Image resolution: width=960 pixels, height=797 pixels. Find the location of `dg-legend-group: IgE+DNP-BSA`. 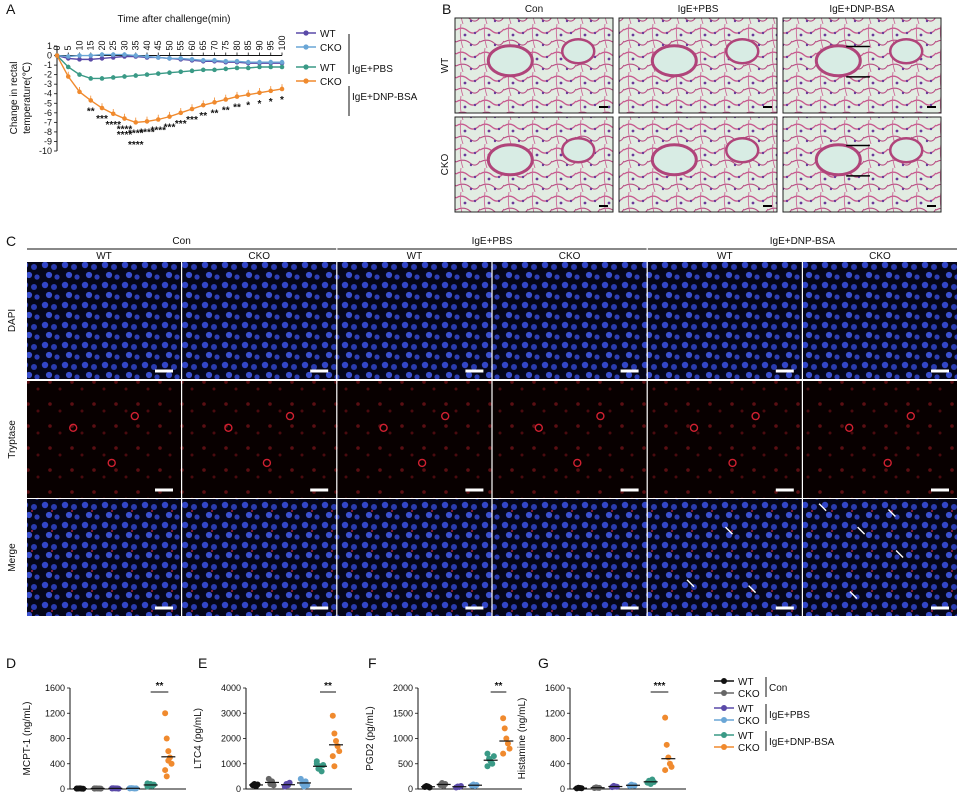

dg-legend-group: IgE+DNP-BSA is located at coordinates (802, 742).